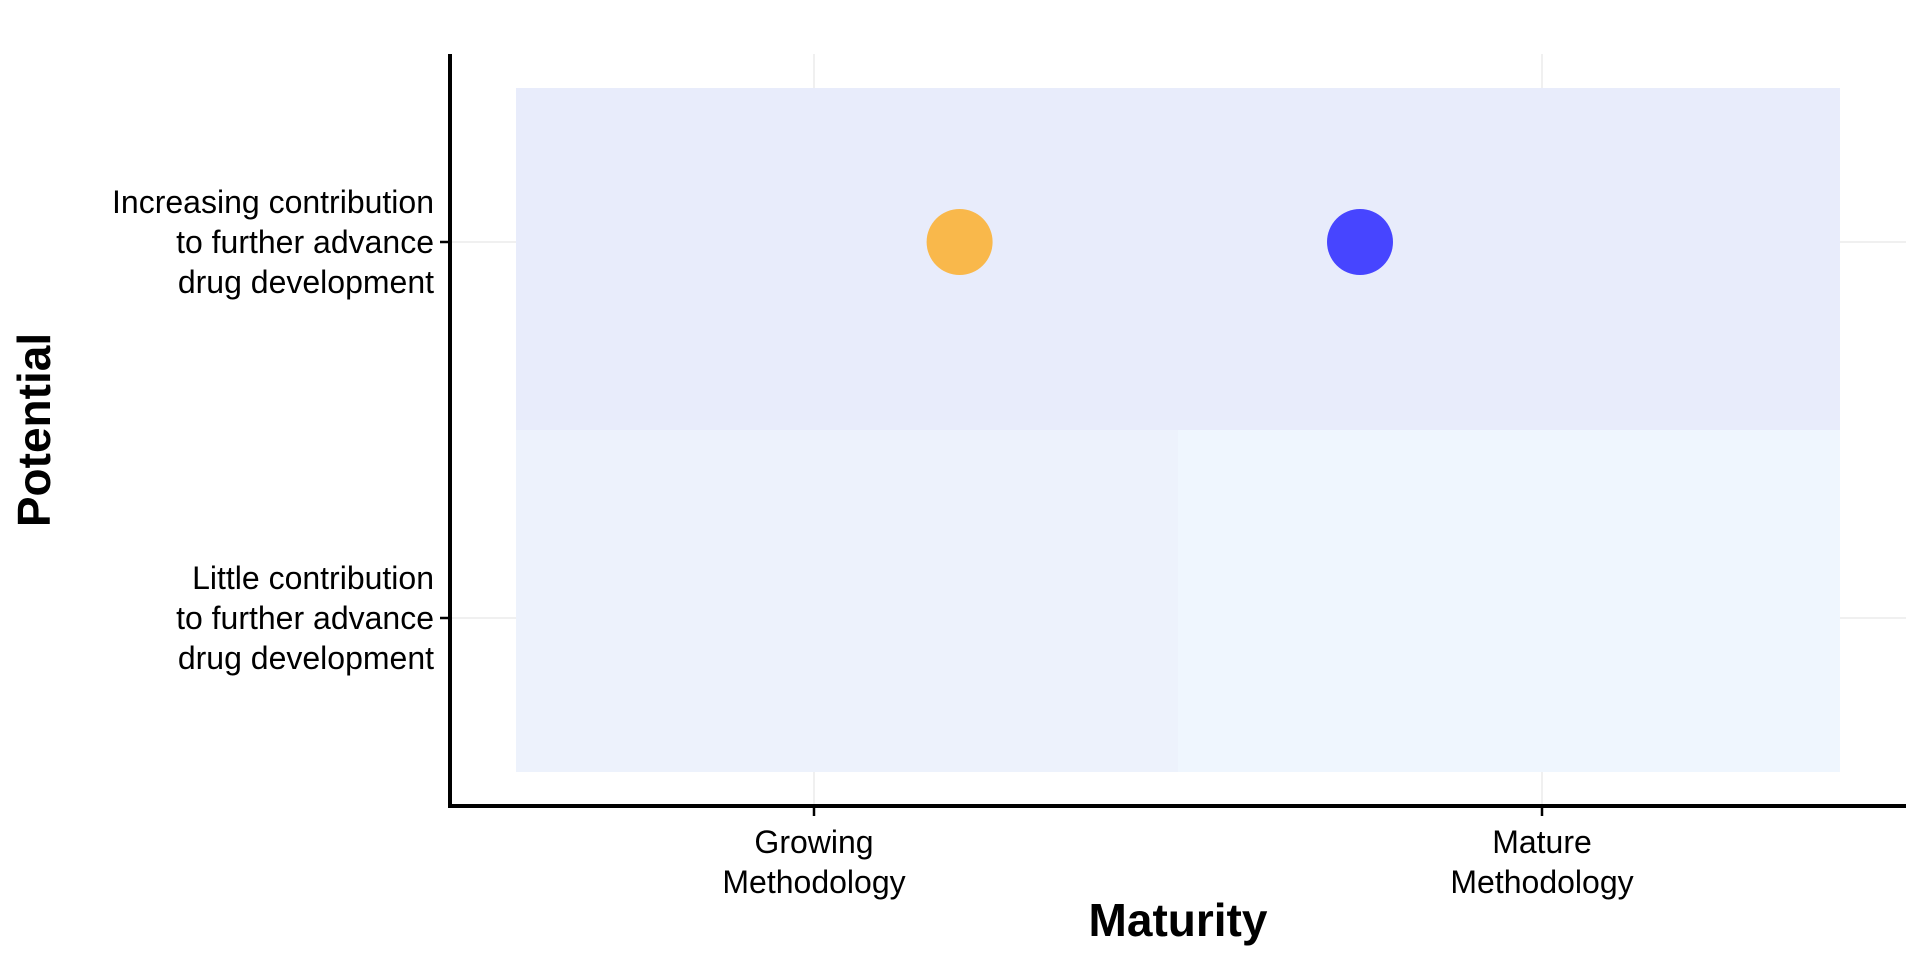 The width and height of the screenshot is (1920, 960). Describe the element at coordinates (1178, 920) in the screenshot. I see `x-axis-title: Maturity` at that location.